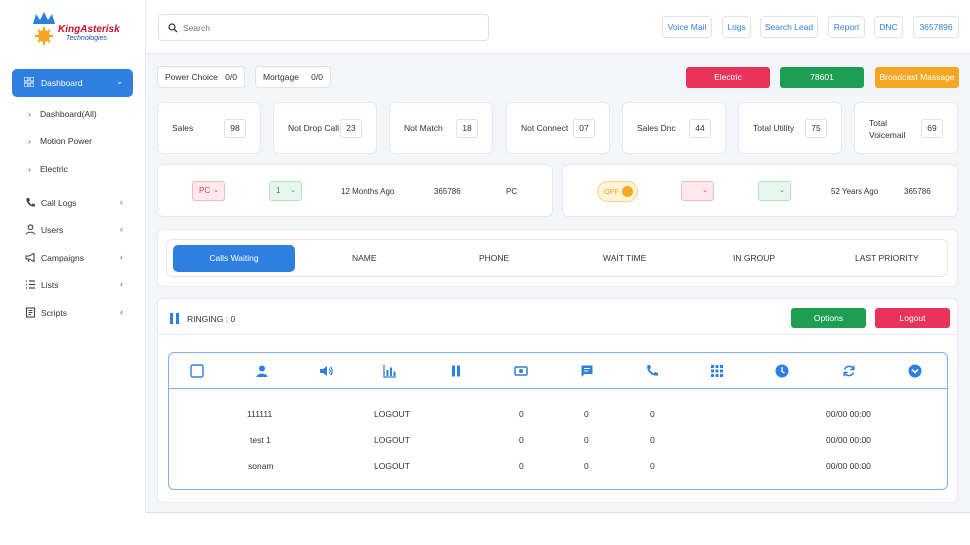 Image resolution: width=970 pixels, height=545 pixels. Describe the element at coordinates (936, 27) in the screenshot. I see `phone-number-link: 3657896` at that location.